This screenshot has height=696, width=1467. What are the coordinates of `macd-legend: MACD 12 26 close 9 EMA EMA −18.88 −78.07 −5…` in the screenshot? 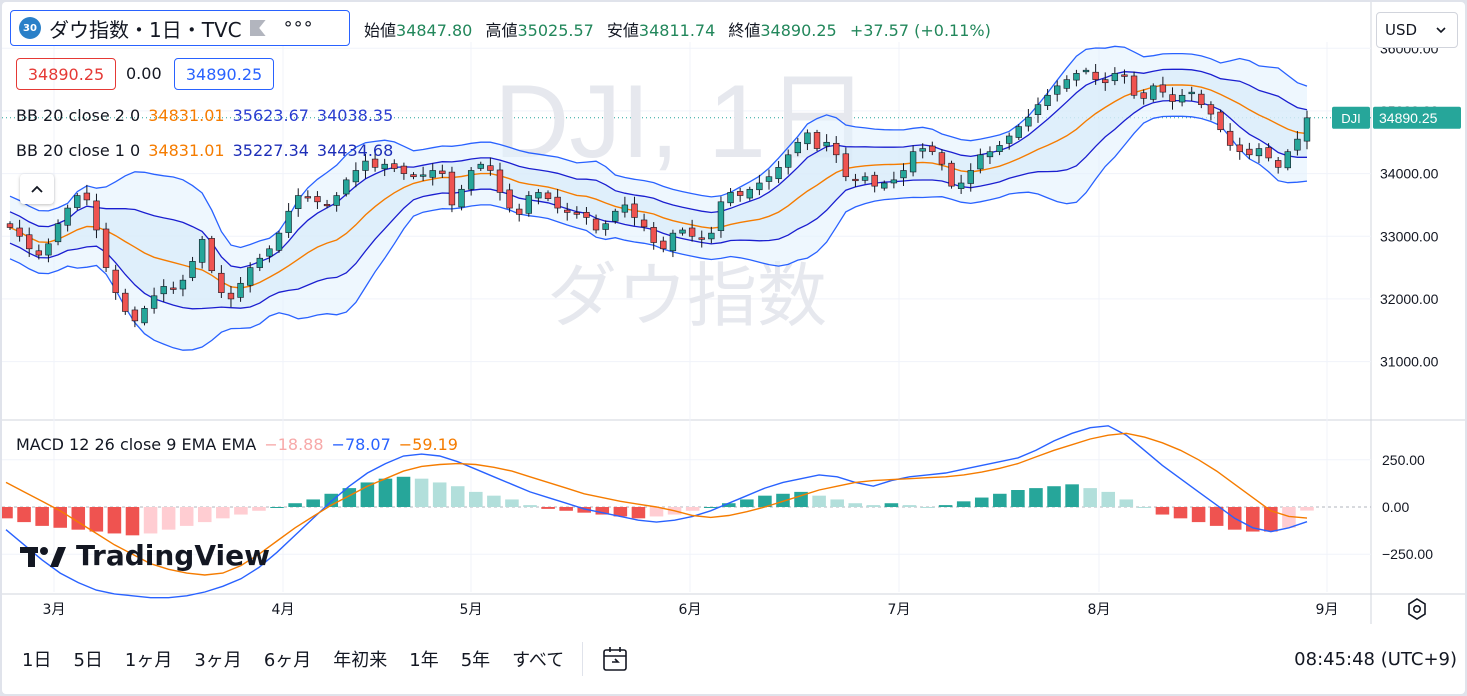 It's located at (237, 444).